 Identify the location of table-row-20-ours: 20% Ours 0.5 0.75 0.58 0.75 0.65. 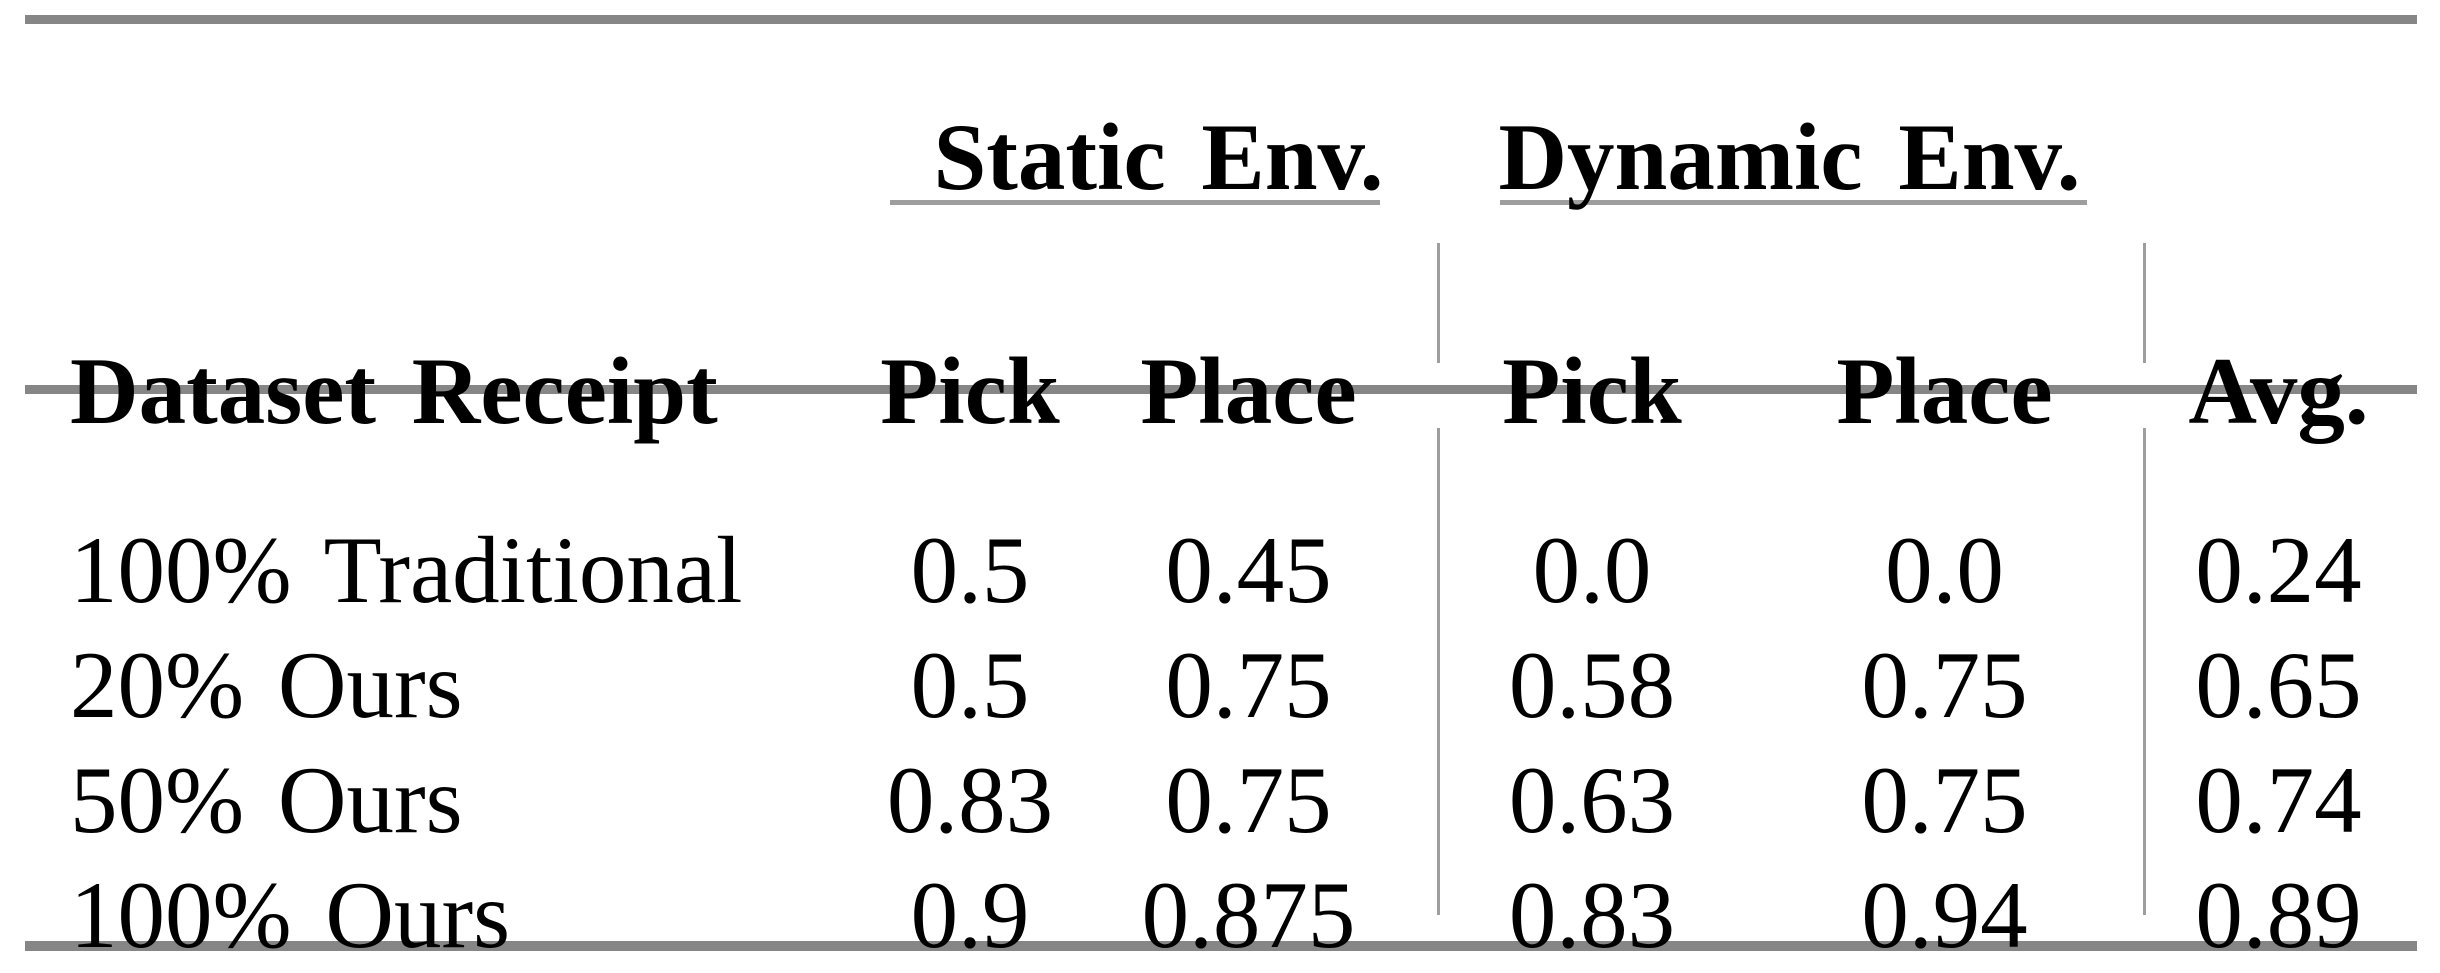
(1220, 685).